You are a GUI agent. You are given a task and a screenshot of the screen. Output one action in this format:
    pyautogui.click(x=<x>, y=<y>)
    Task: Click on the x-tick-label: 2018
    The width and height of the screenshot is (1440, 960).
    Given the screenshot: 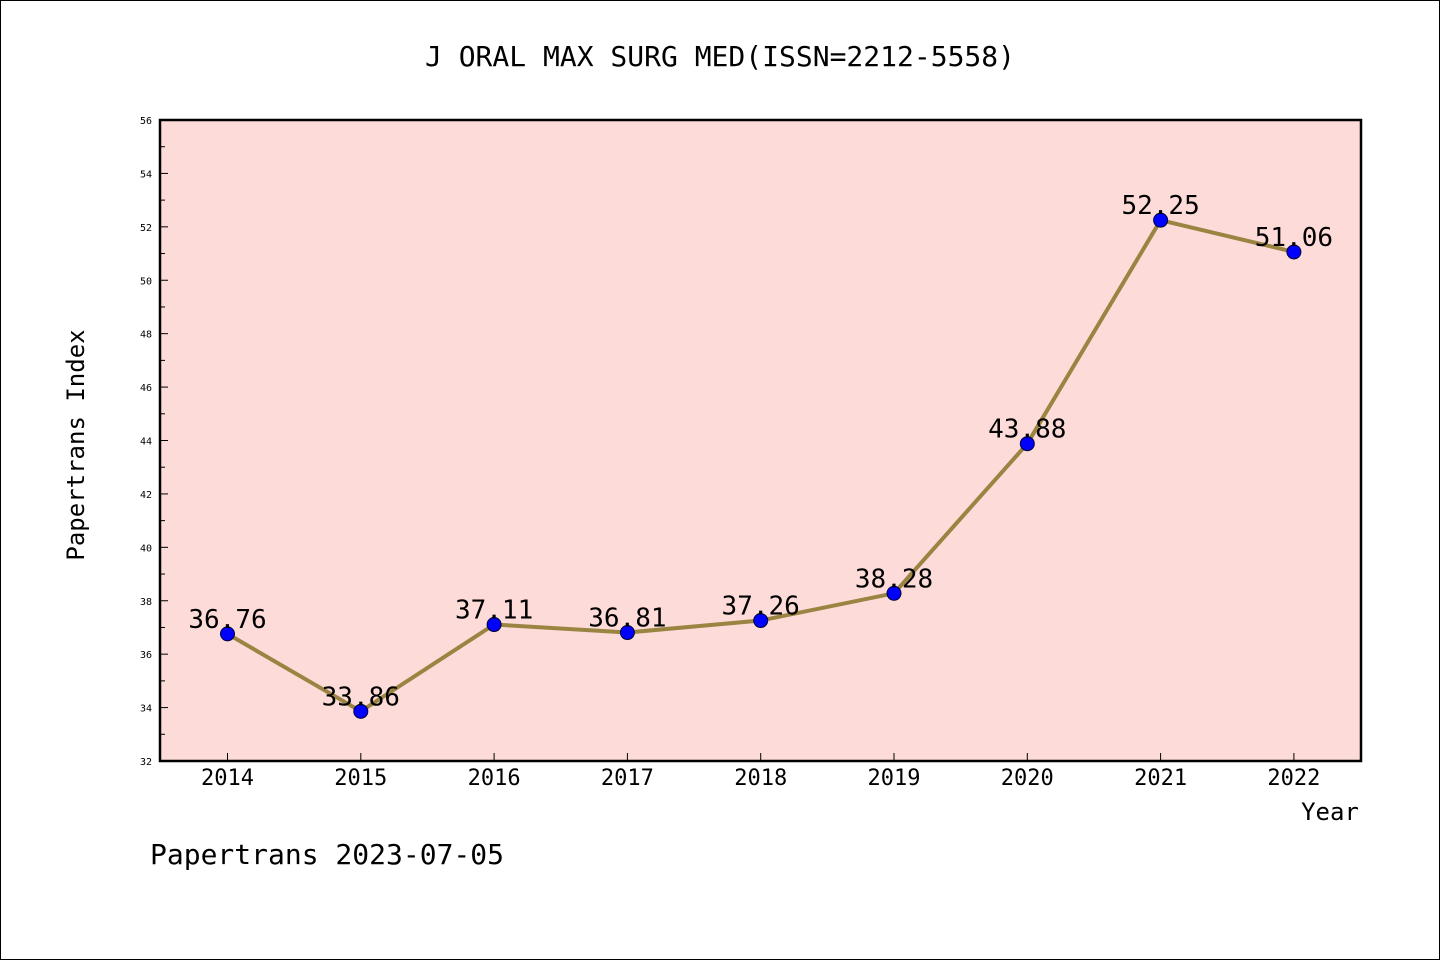 What is the action you would take?
    pyautogui.click(x=760, y=778)
    